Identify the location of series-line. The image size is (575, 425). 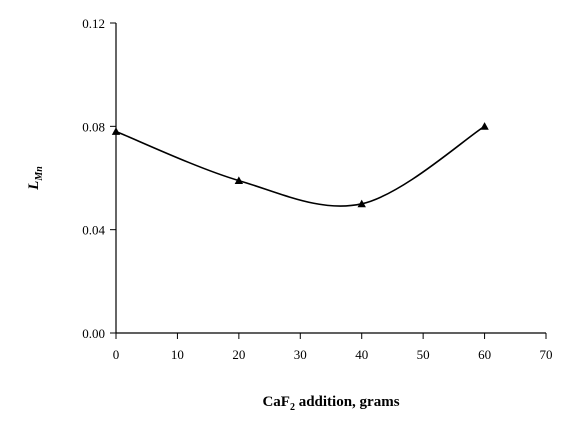
(300, 166).